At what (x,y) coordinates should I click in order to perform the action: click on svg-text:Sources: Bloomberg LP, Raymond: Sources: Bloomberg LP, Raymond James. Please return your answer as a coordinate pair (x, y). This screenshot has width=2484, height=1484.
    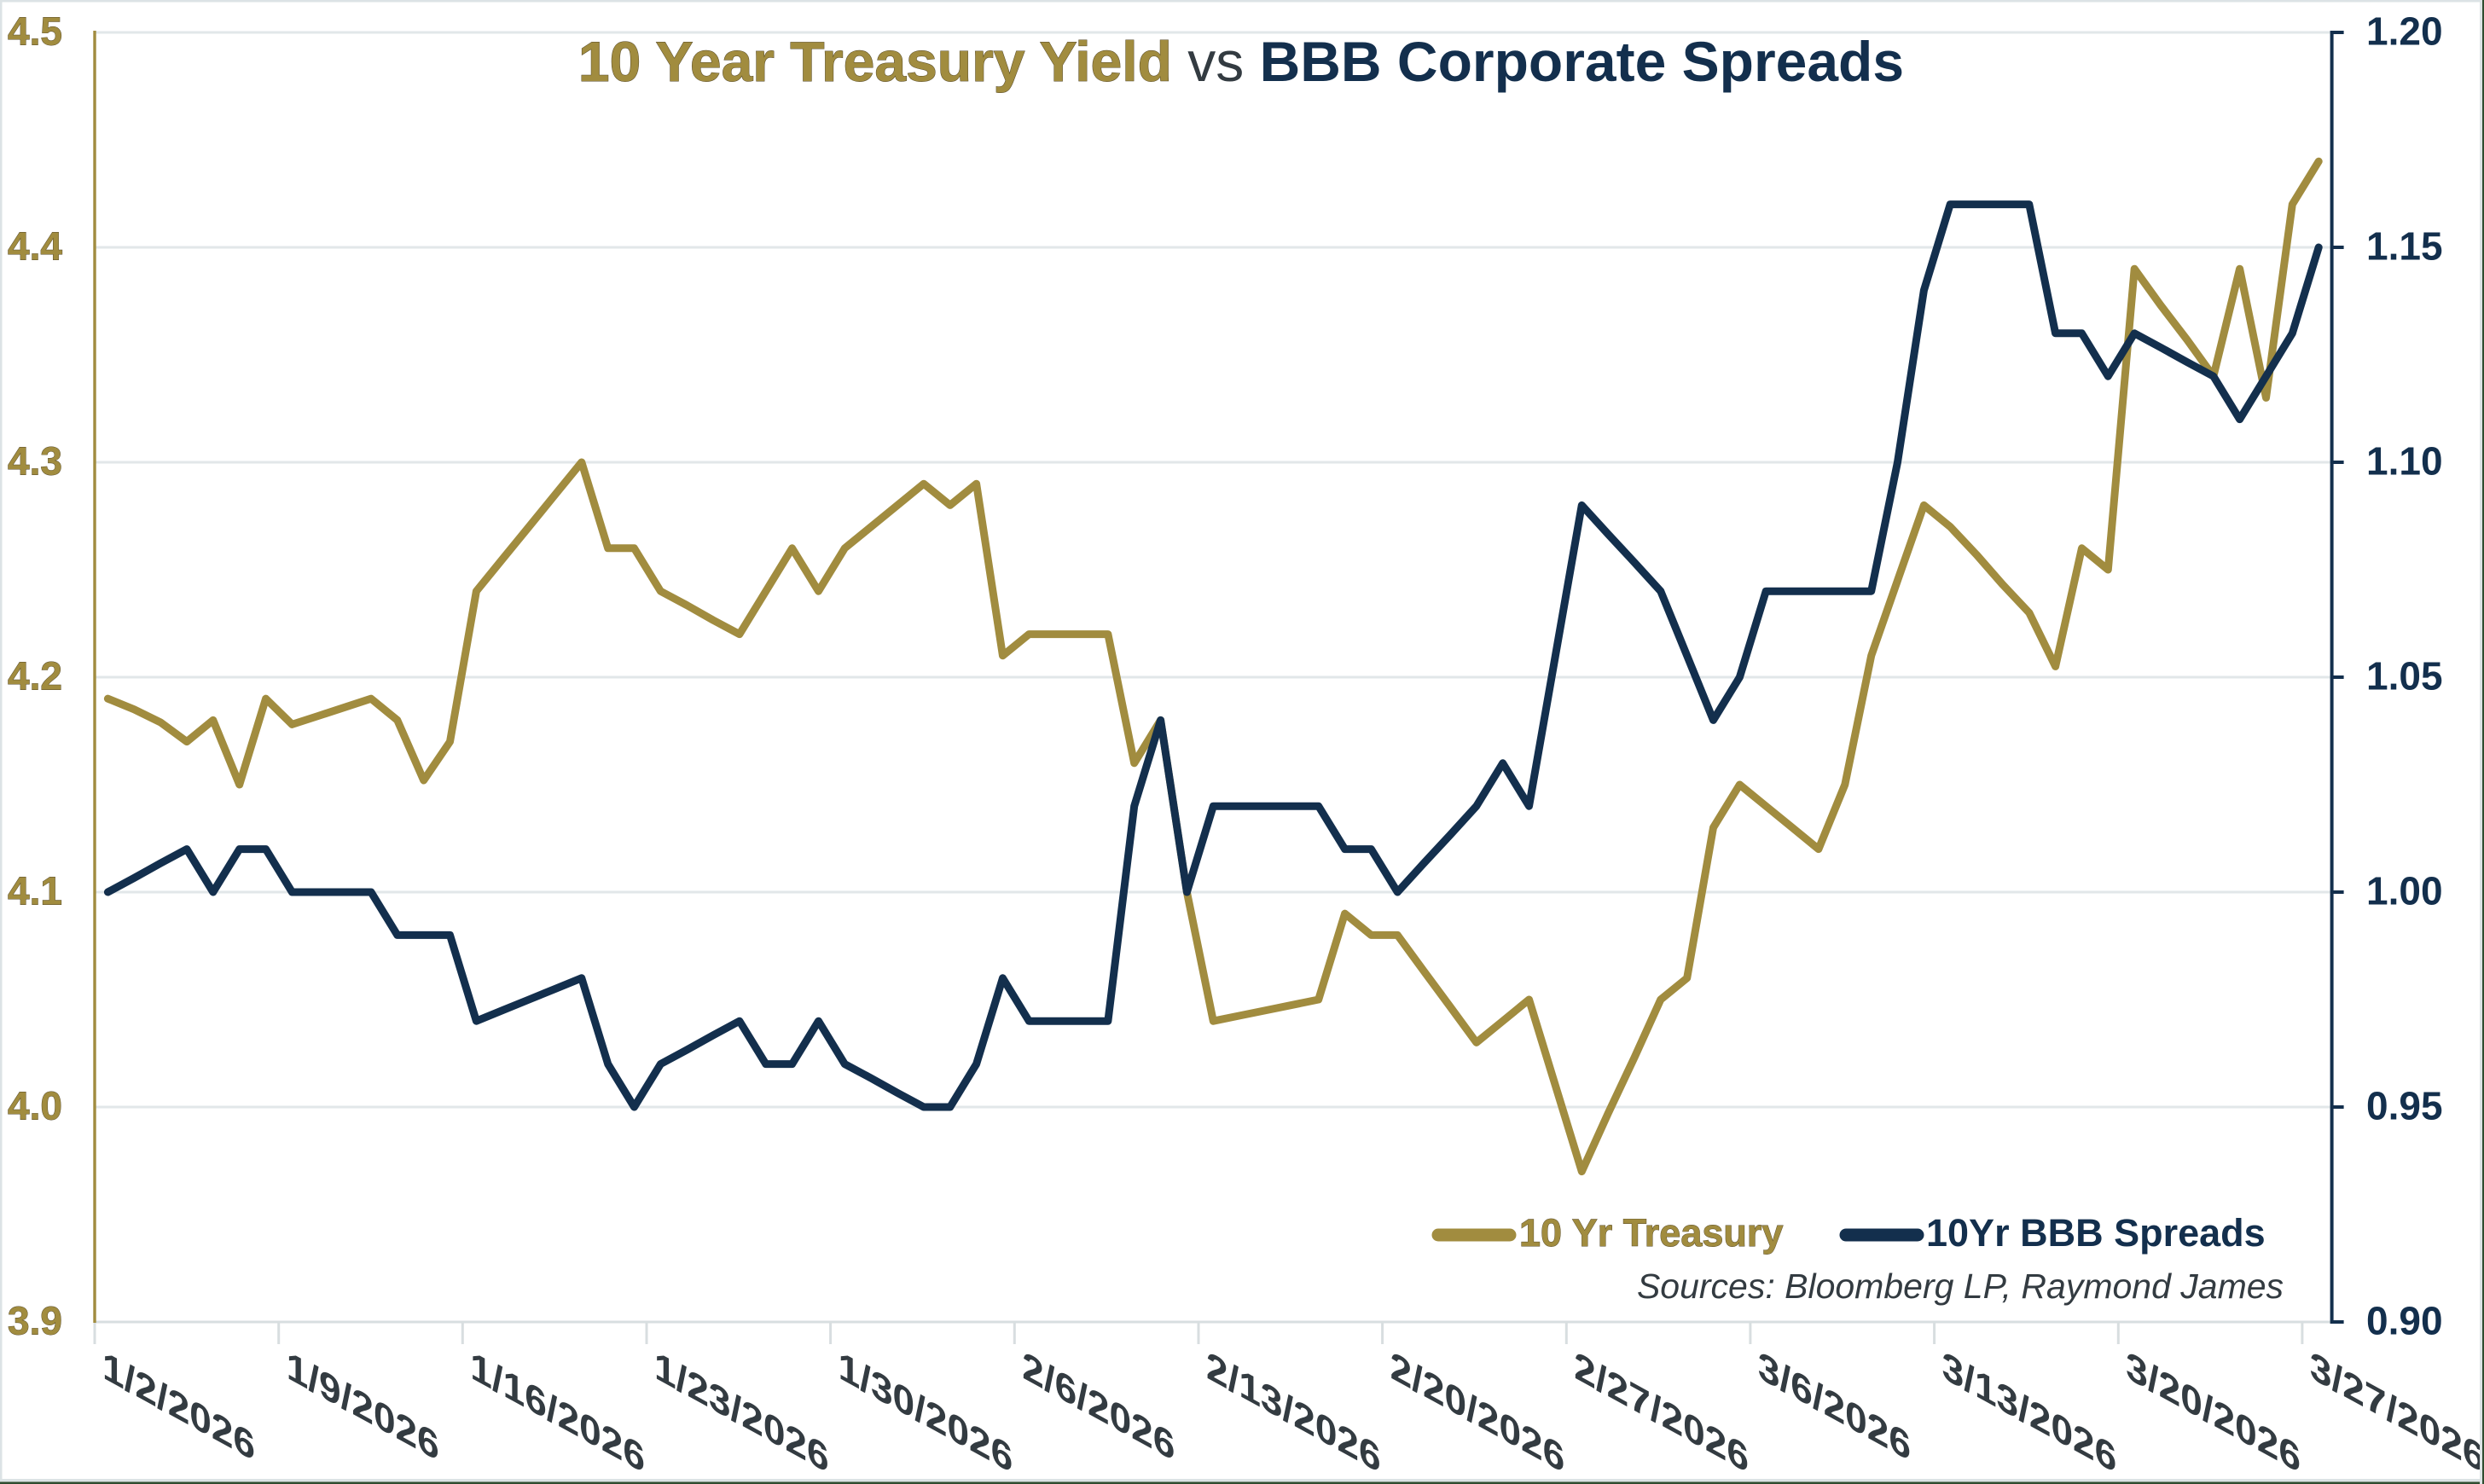
    Looking at the image, I should click on (1961, 1286).